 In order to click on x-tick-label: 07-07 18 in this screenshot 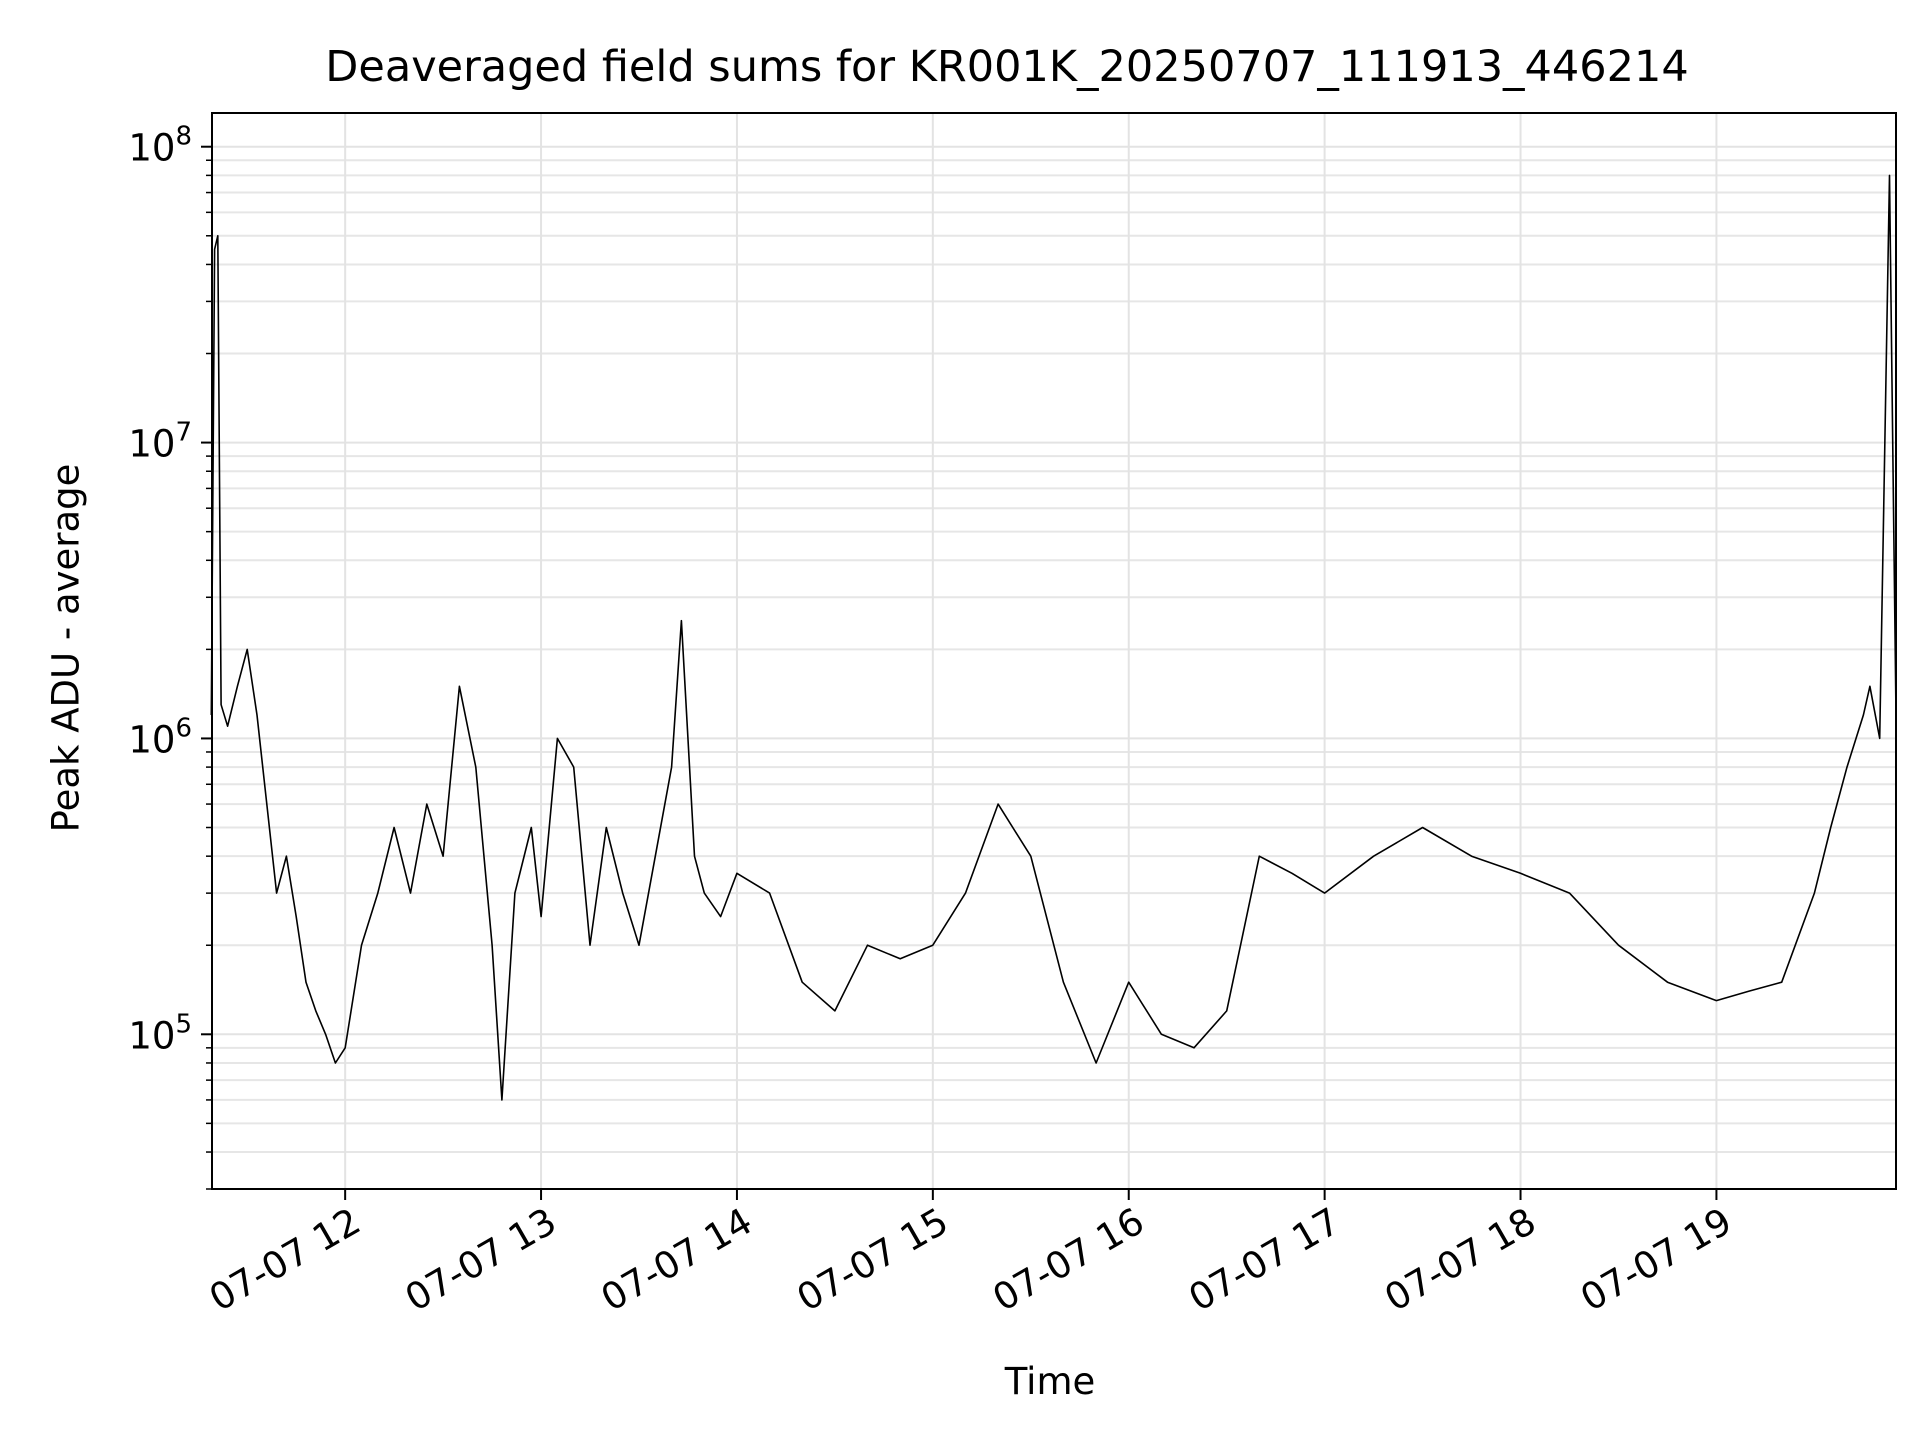, I will do `click(1460, 1260)`.